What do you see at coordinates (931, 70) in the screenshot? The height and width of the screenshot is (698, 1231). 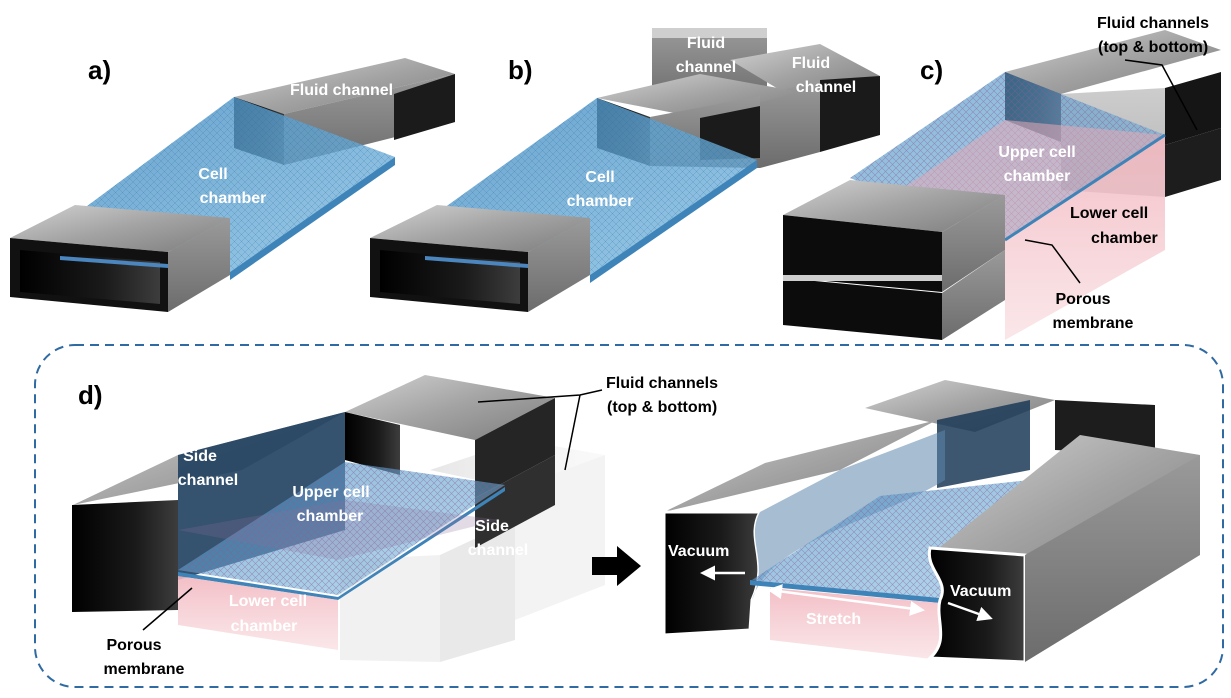 I see `panel-c-letter: c)` at bounding box center [931, 70].